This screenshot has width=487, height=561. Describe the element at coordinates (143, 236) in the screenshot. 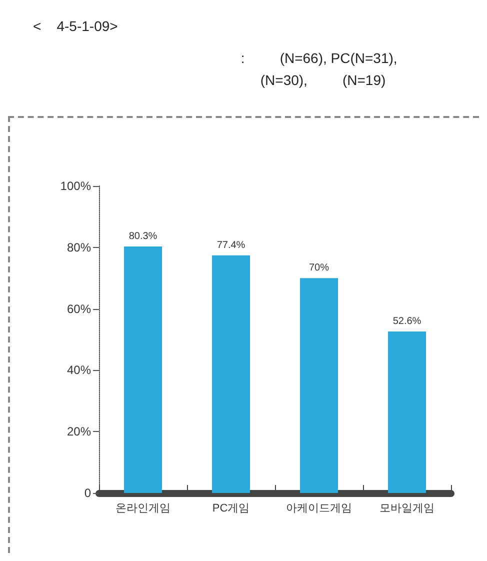

I see `data-label: 80.3%` at that location.